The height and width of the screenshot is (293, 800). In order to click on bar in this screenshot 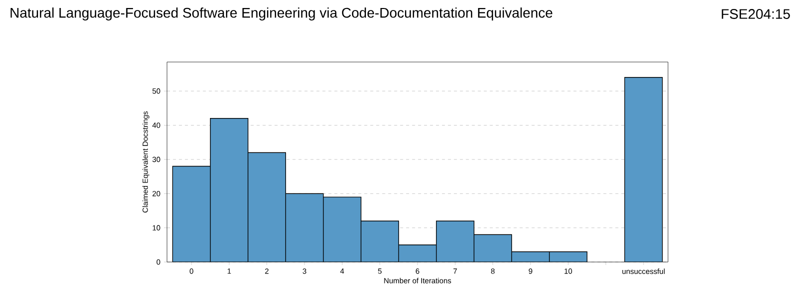, I will do `click(643, 169)`.